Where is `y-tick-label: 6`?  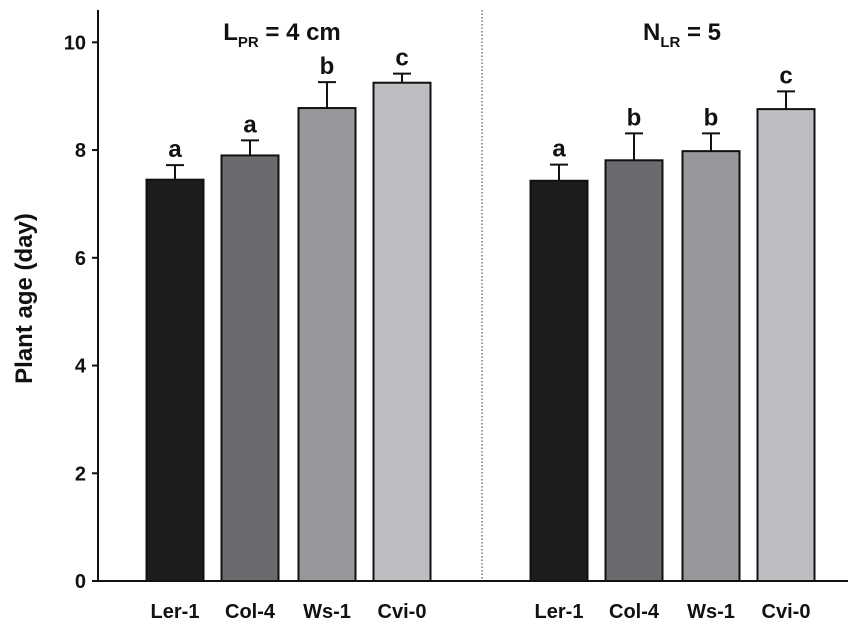
y-tick-label: 6 is located at coordinates (80, 259).